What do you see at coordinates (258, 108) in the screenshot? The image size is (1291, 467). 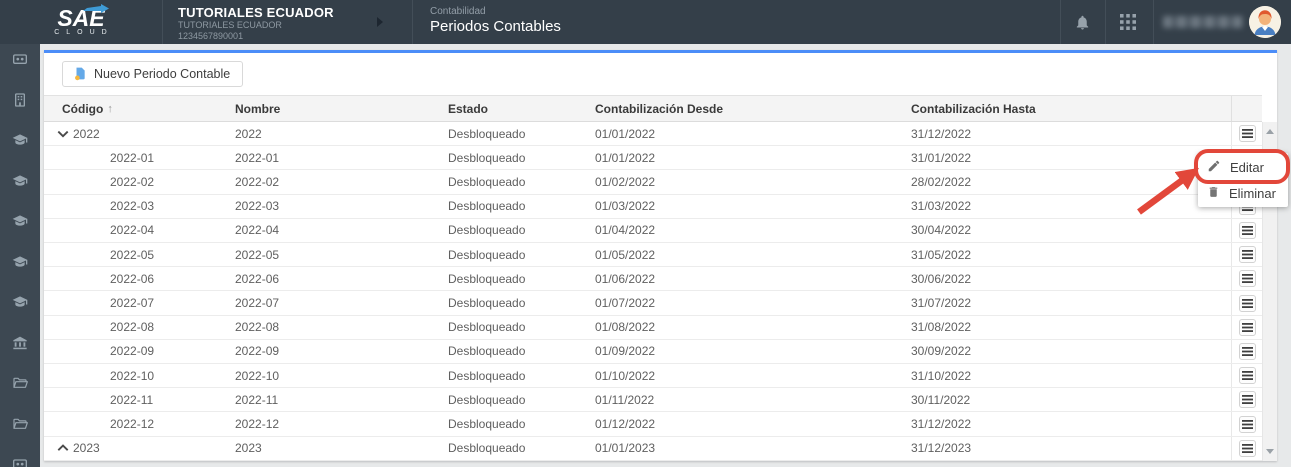 I see `column-header-nombre: Nombre` at bounding box center [258, 108].